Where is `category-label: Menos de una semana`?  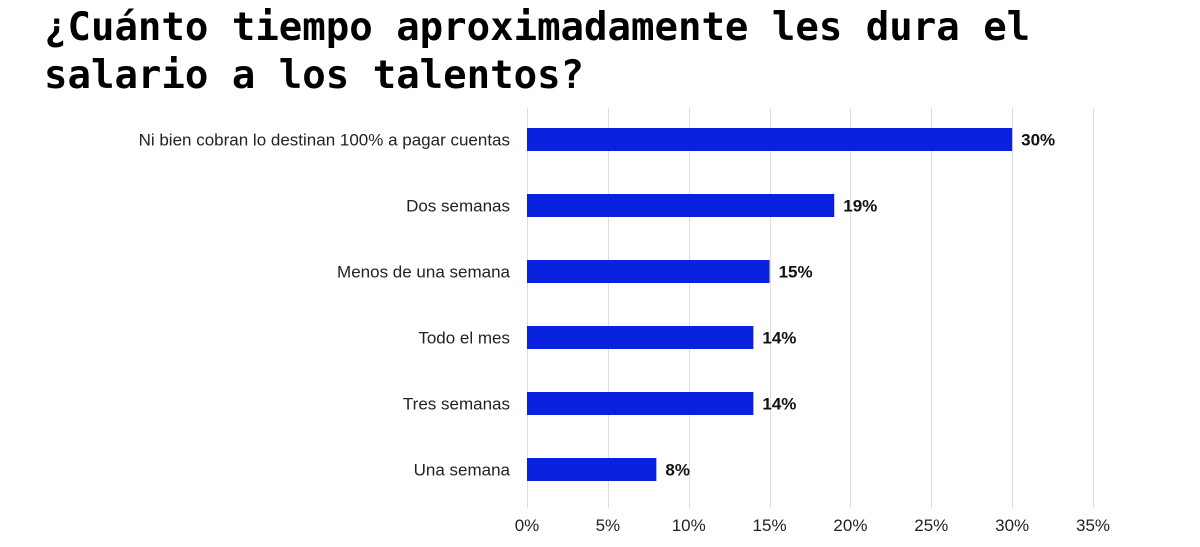
category-label: Menos de una semana is located at coordinates (423, 272).